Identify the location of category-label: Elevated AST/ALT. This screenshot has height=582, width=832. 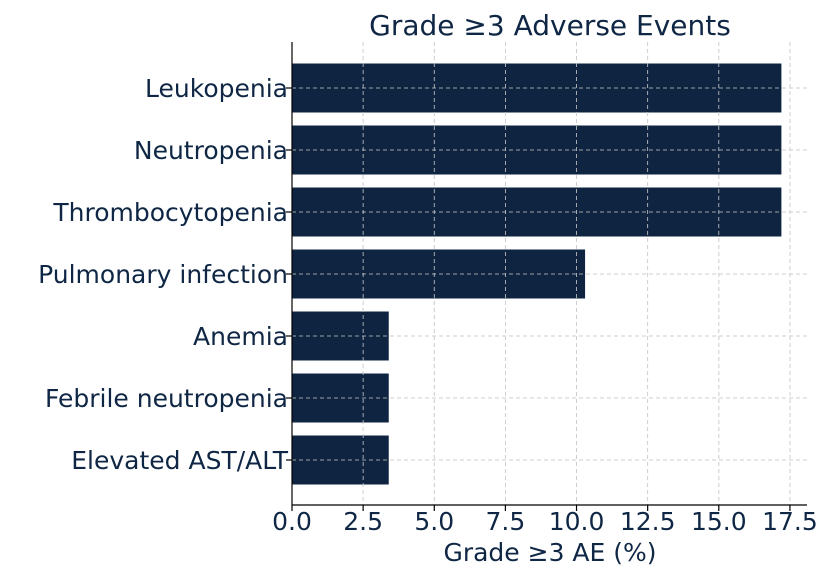
(179, 460).